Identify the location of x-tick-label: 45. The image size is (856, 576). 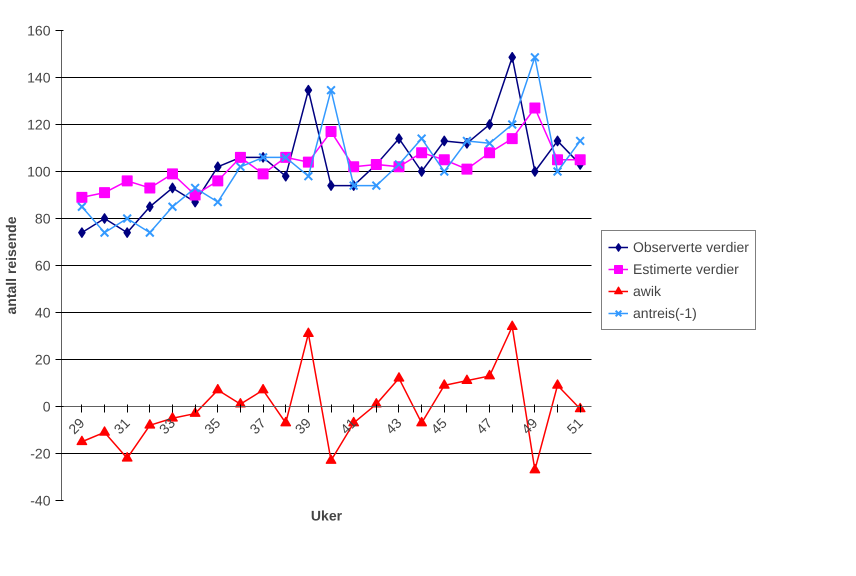
(439, 426).